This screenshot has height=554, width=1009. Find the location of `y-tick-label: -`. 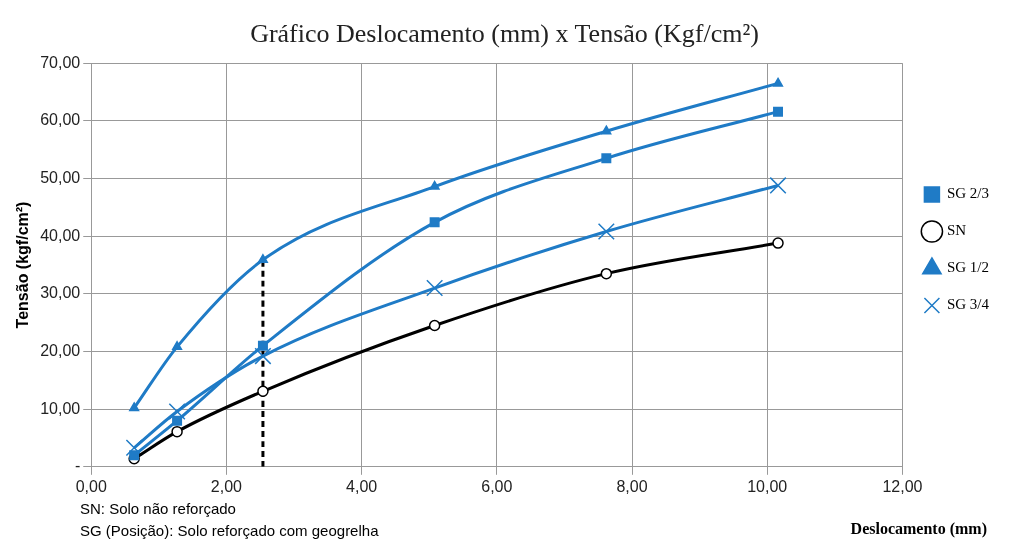

y-tick-label: - is located at coordinates (77, 466).